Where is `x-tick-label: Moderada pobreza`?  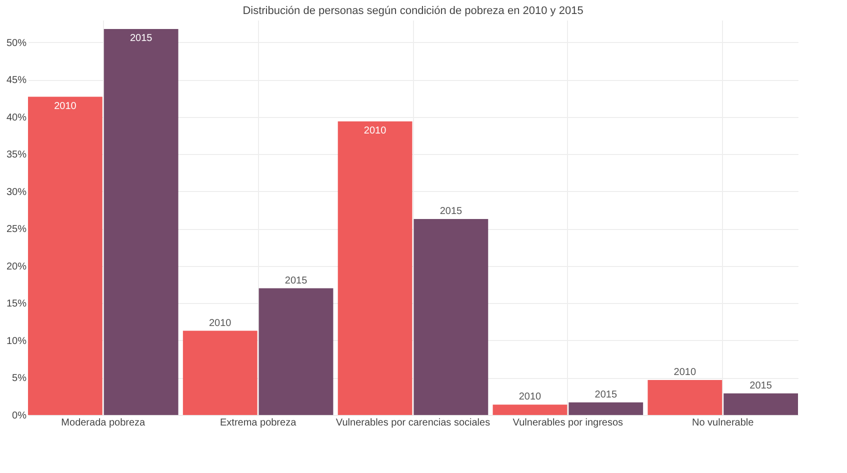
x-tick-label: Moderada pobreza is located at coordinates (103, 423).